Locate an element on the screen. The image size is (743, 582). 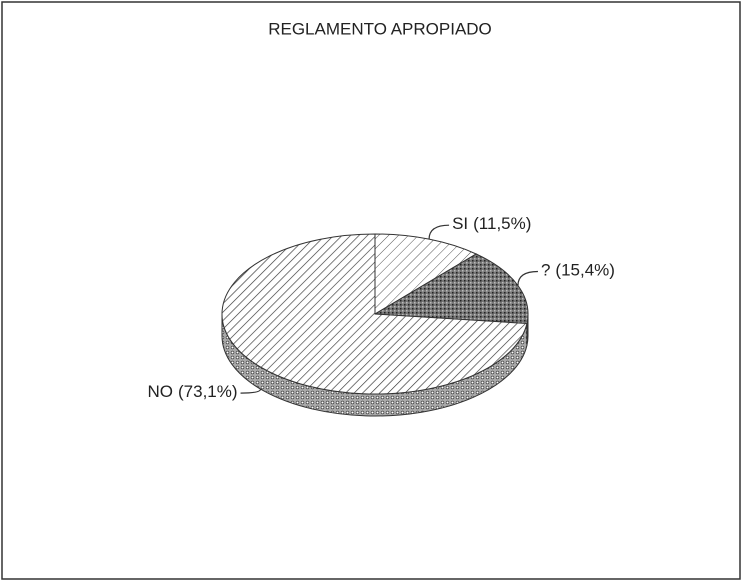
slice-label: SI (11,5%) is located at coordinates (491, 224).